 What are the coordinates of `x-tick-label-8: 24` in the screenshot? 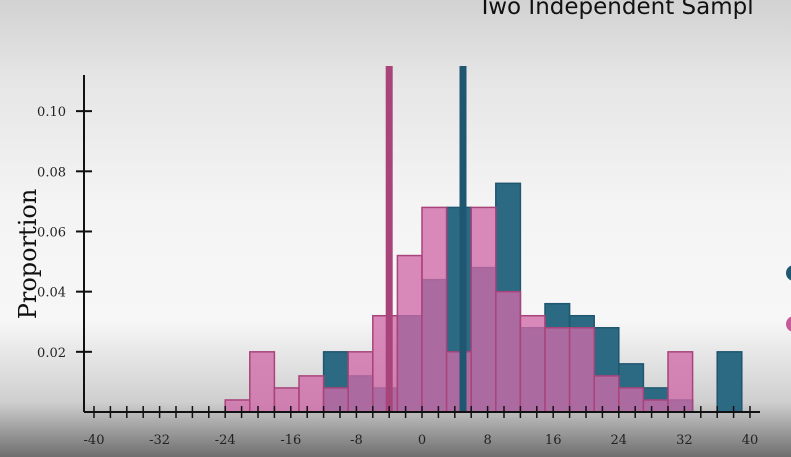 It's located at (619, 440).